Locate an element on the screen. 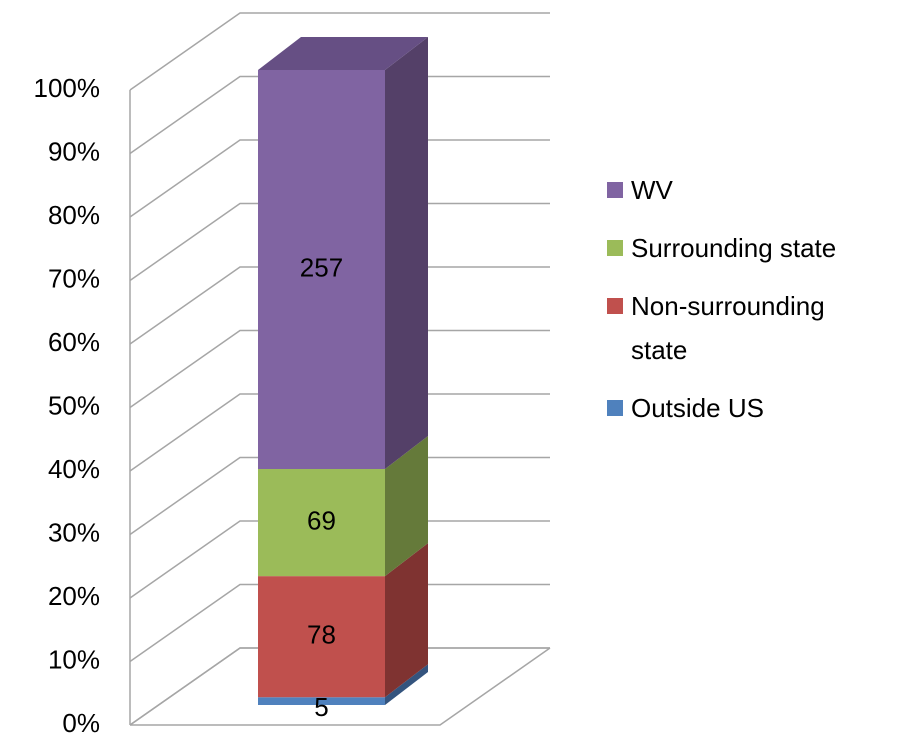 Image resolution: width=915 pixels, height=746 pixels. data-label: 78 is located at coordinates (321, 635).